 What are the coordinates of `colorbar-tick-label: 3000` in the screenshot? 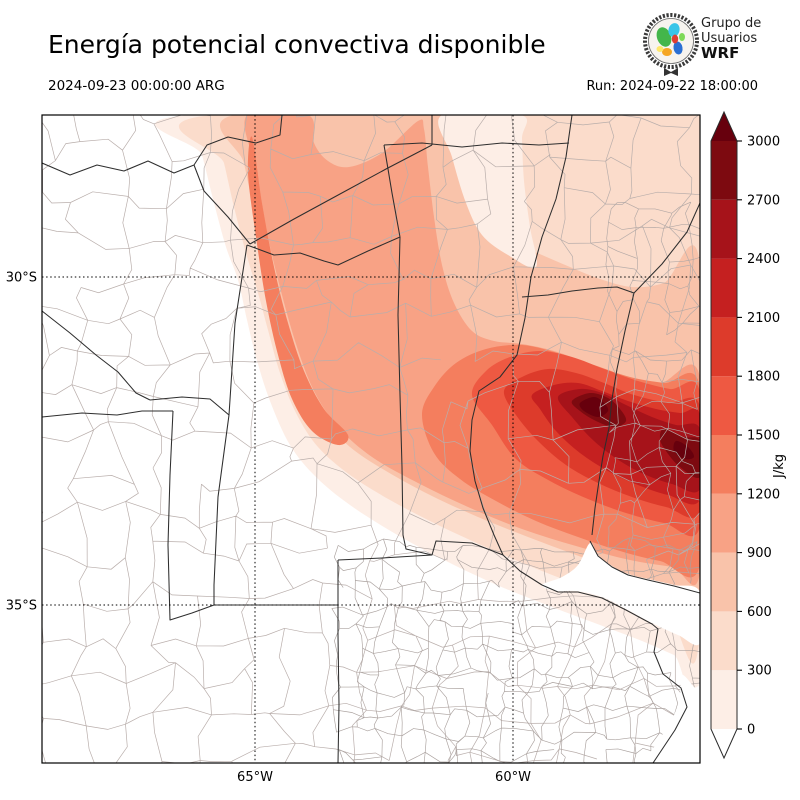 It's located at (763, 142).